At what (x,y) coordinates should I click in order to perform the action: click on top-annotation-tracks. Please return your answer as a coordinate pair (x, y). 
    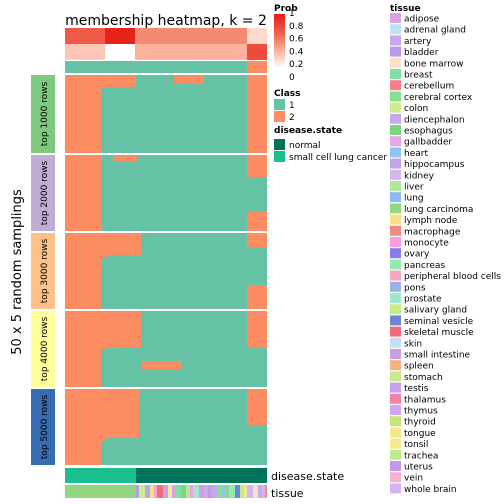
    Looking at the image, I should click on (166, 50).